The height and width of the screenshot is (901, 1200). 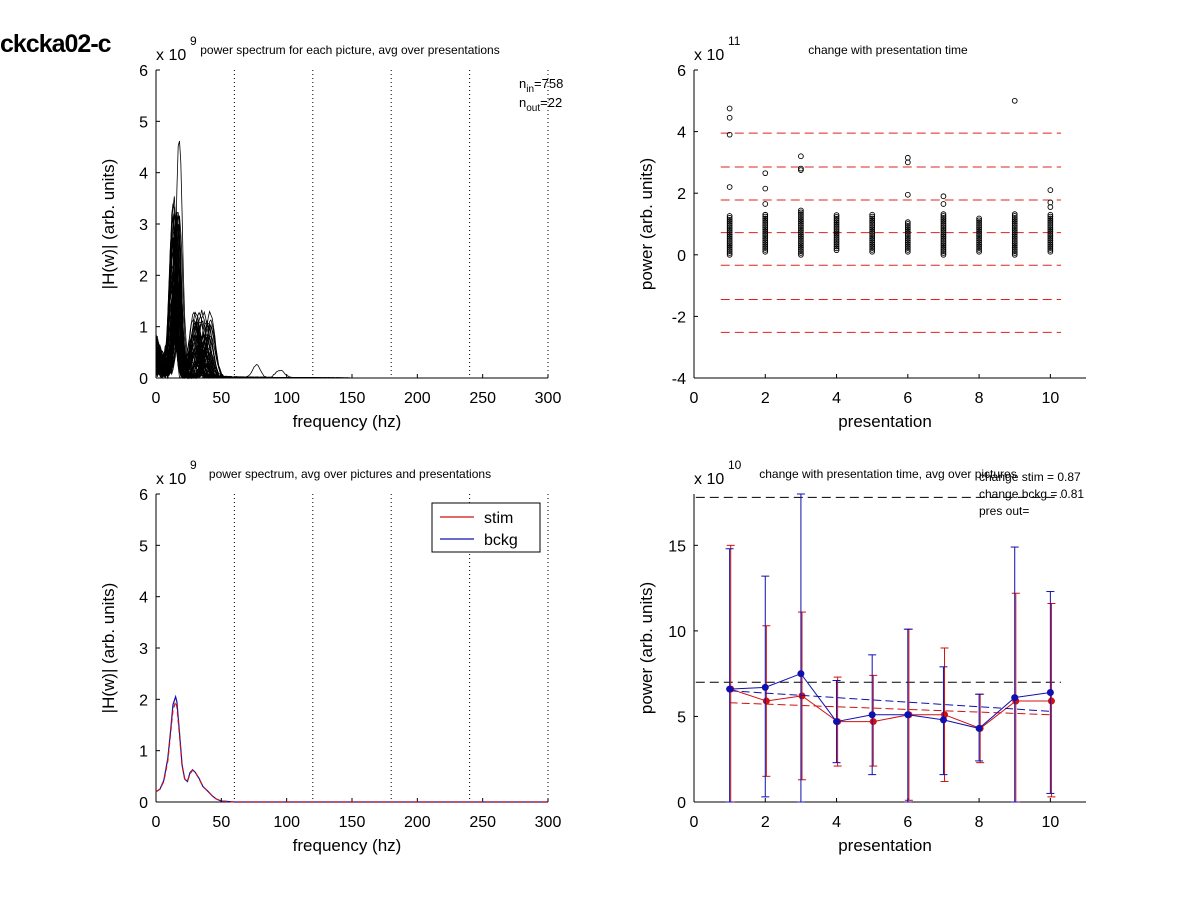 What do you see at coordinates (891, 673) in the screenshot?
I see `series-stim` at bounding box center [891, 673].